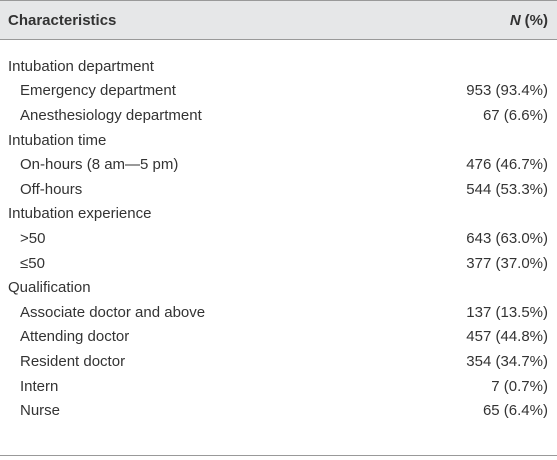 The width and height of the screenshot is (557, 460). I want to click on table-row: Resident doctor 354 (34.7%), so click(278, 362).